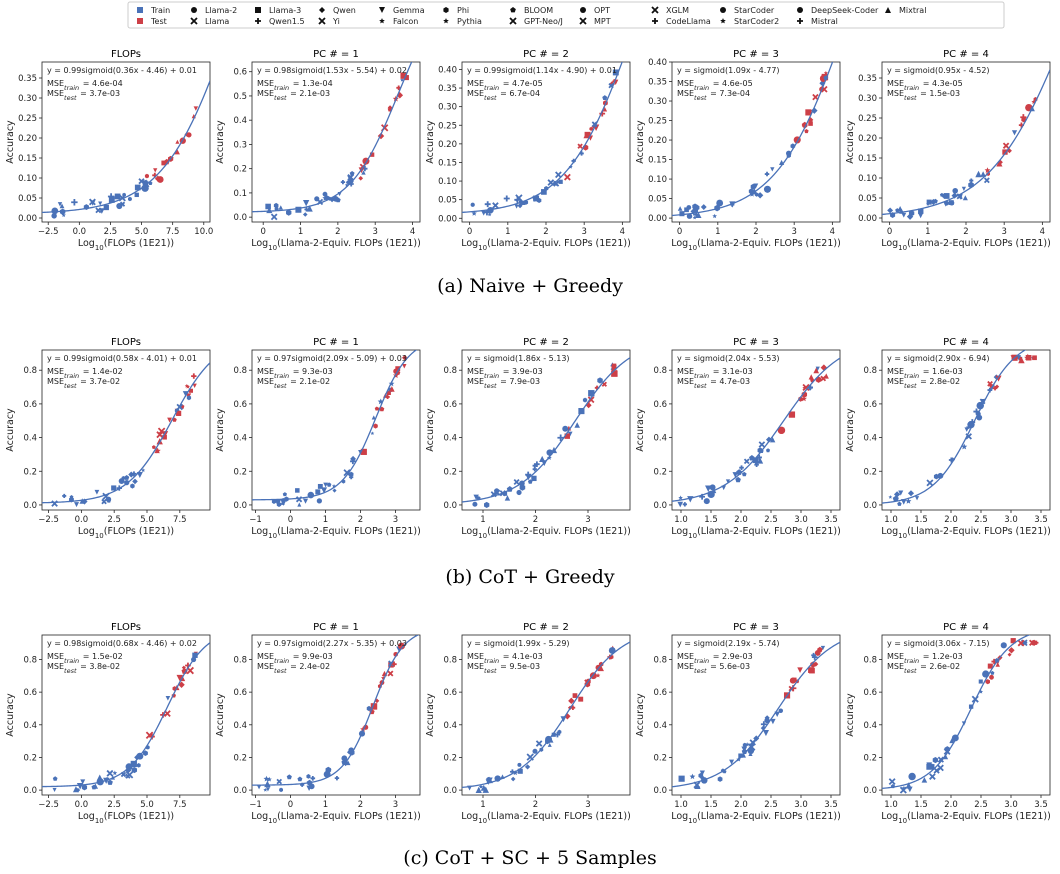 The image size is (1060, 874). I want to click on x-tick-label: 2.0, so click(951, 520).